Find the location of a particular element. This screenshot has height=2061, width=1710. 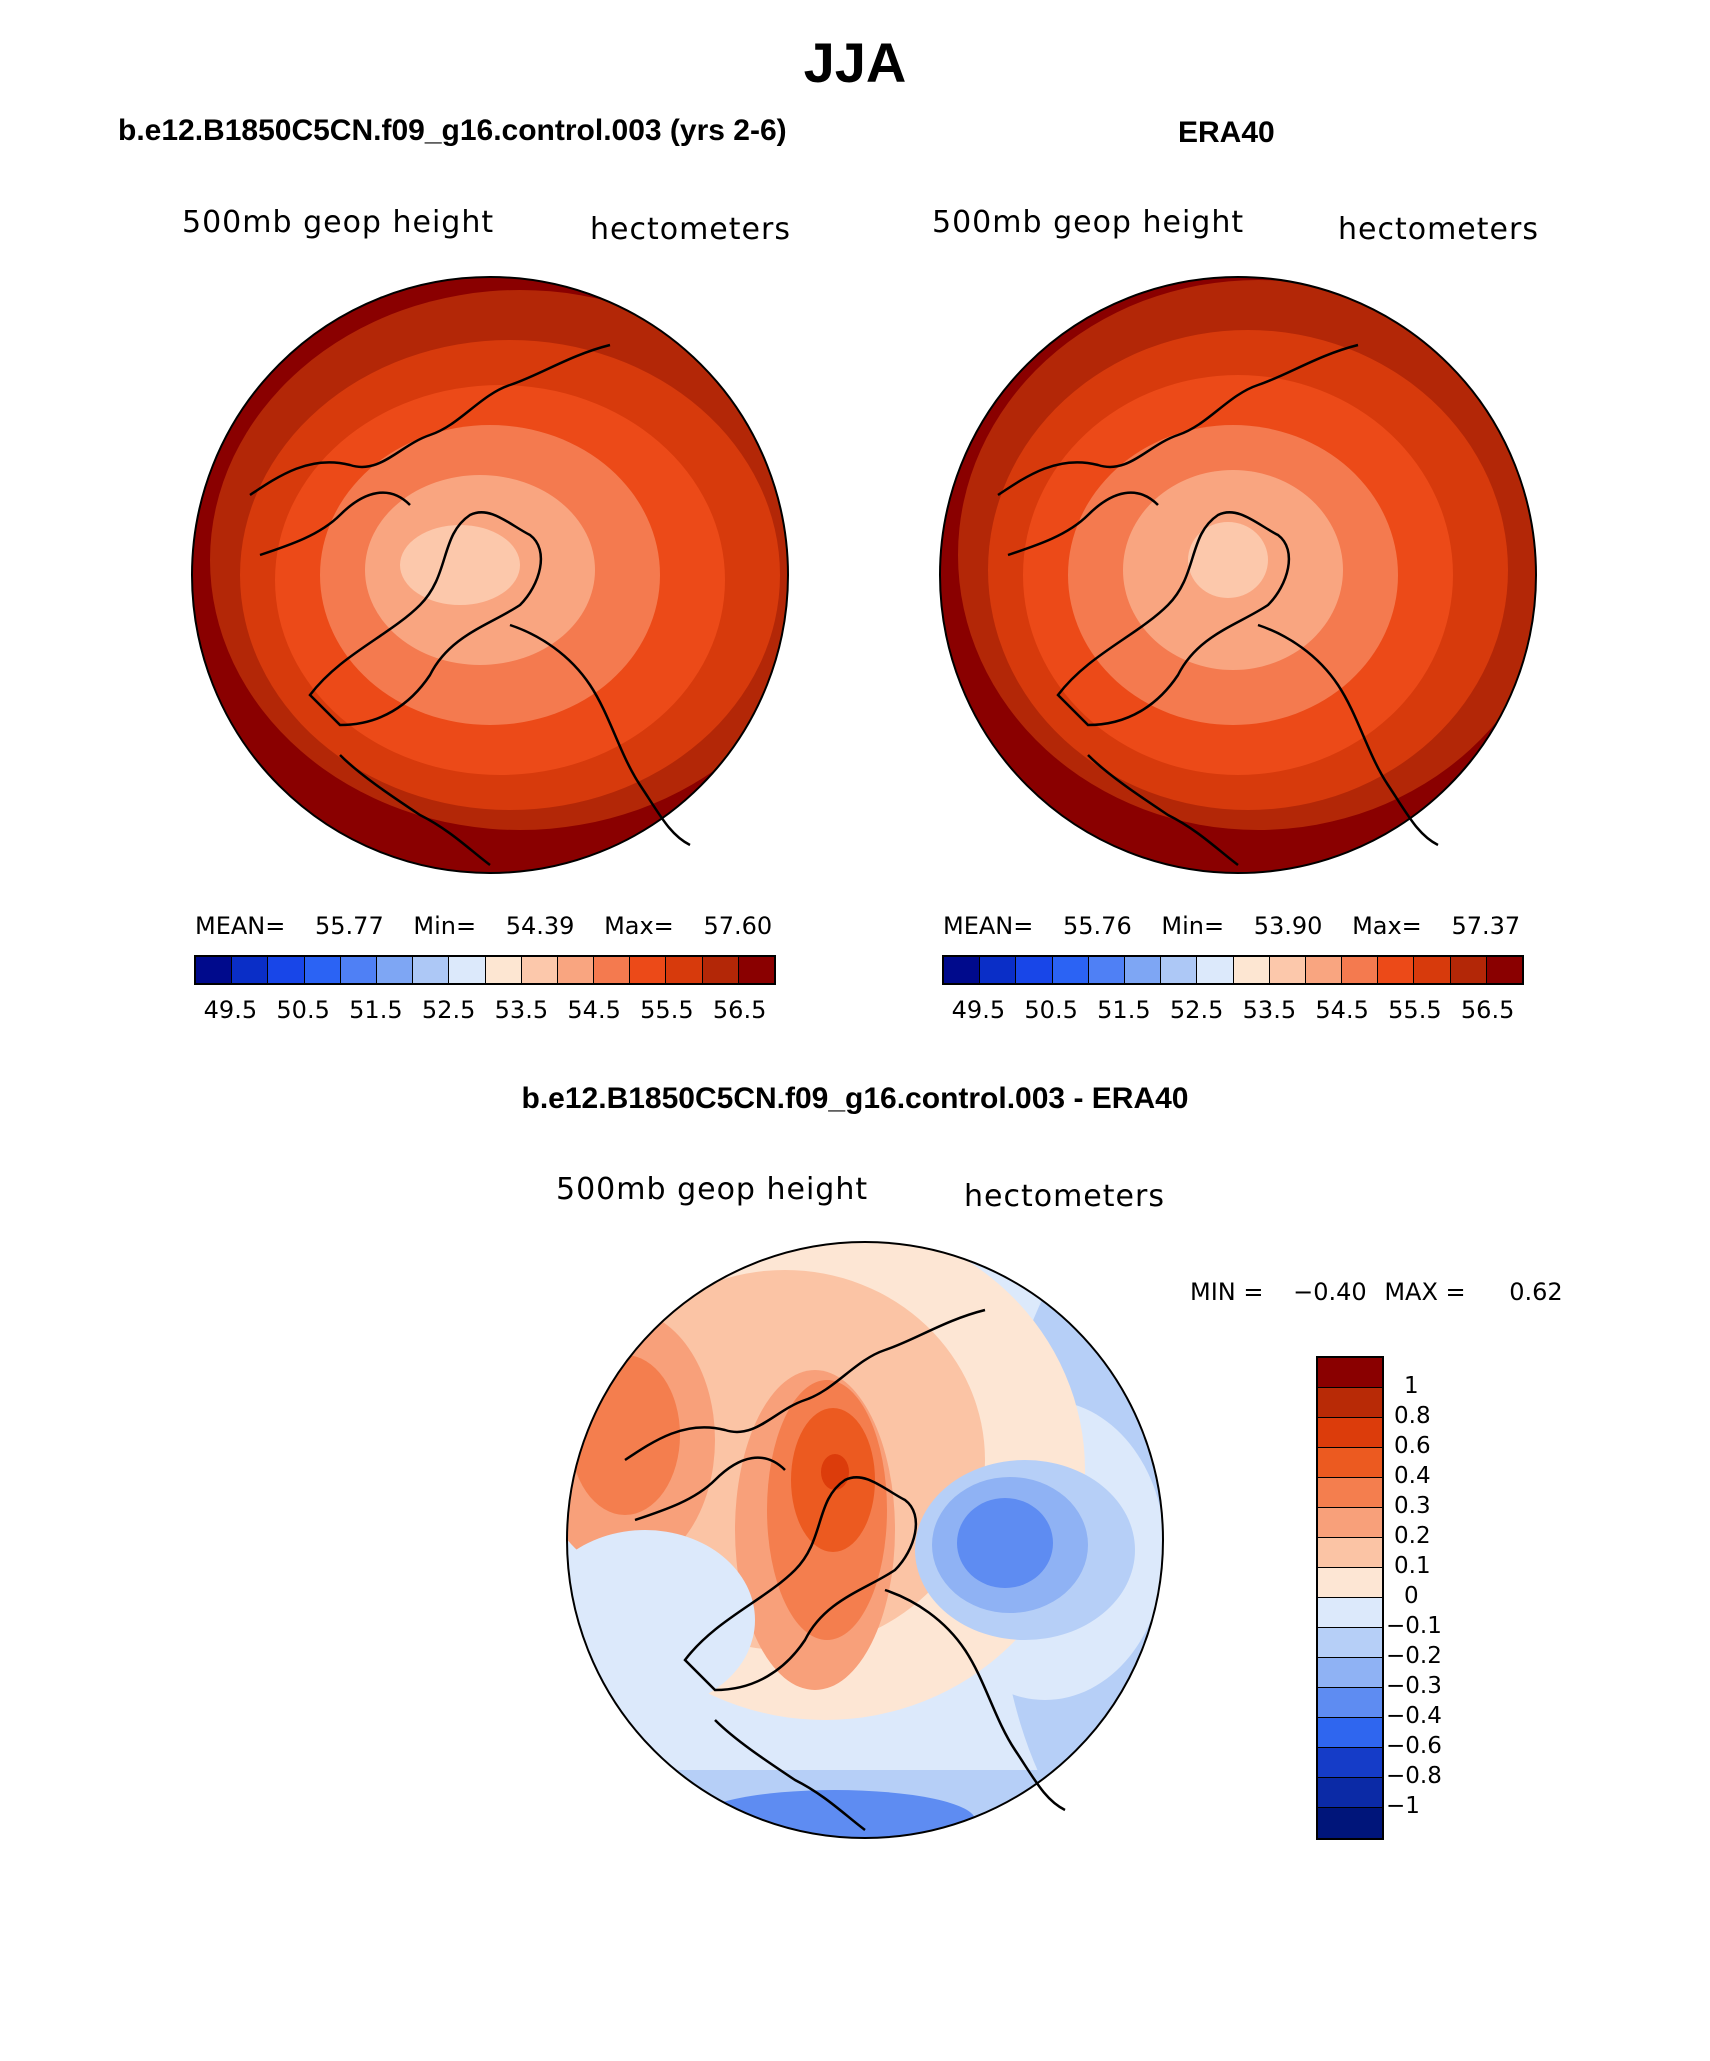

page-title: JJA is located at coordinates (855, 62).